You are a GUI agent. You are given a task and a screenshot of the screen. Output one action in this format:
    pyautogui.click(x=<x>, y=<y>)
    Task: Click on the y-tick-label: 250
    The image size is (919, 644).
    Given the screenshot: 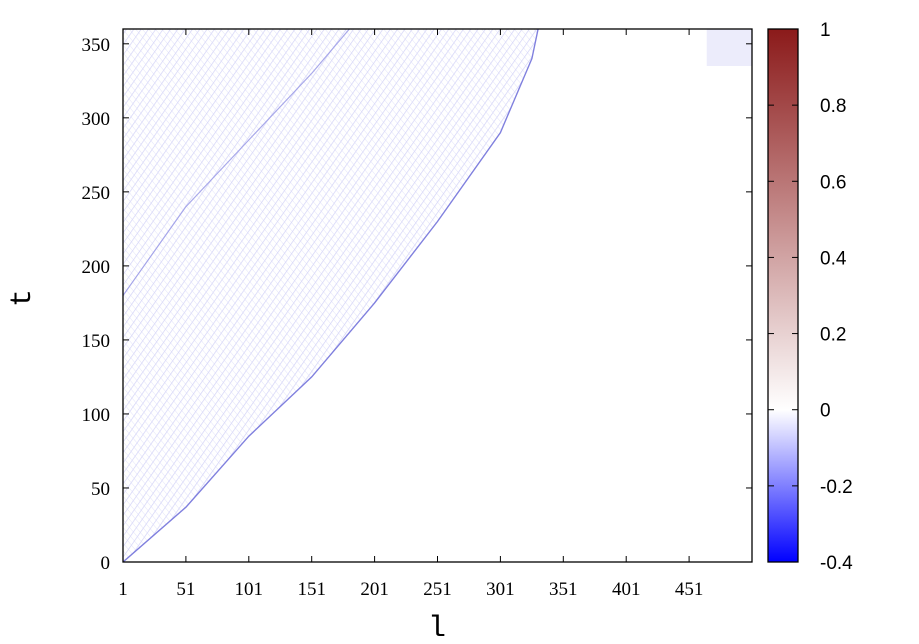 What is the action you would take?
    pyautogui.click(x=96, y=193)
    